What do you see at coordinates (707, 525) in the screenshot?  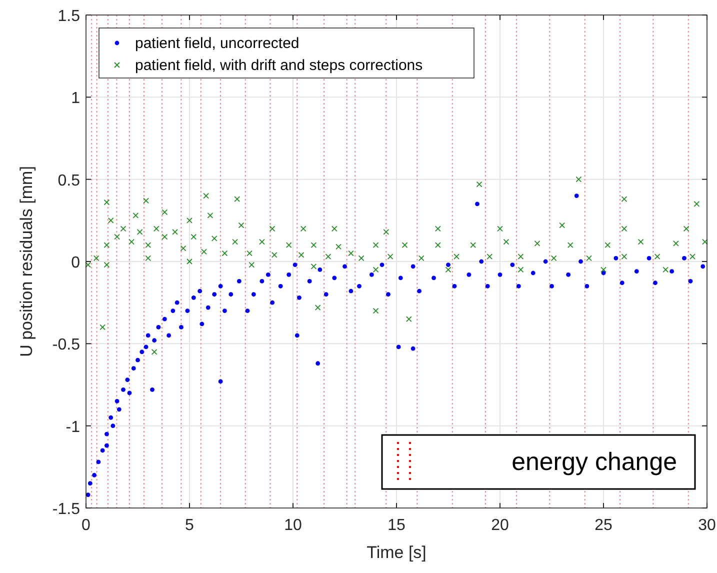 I see `x-tick-label: 30` at bounding box center [707, 525].